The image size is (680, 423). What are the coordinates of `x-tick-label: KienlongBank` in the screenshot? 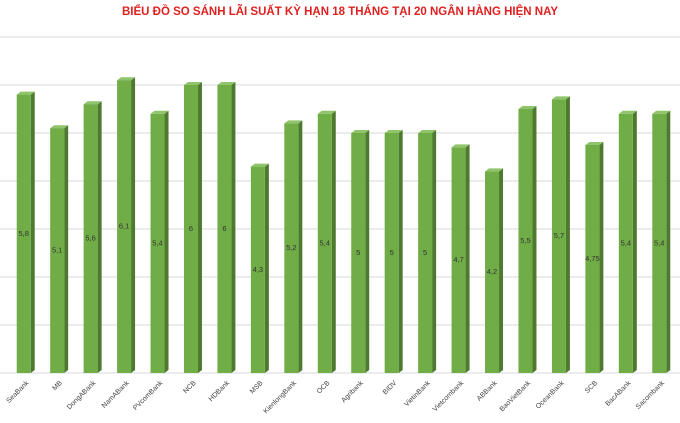 It's located at (281, 397).